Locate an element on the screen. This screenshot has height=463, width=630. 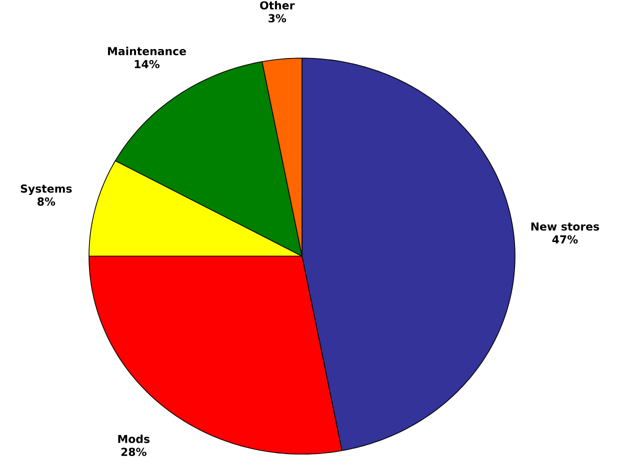
slice-label: Systems is located at coordinates (46, 189).